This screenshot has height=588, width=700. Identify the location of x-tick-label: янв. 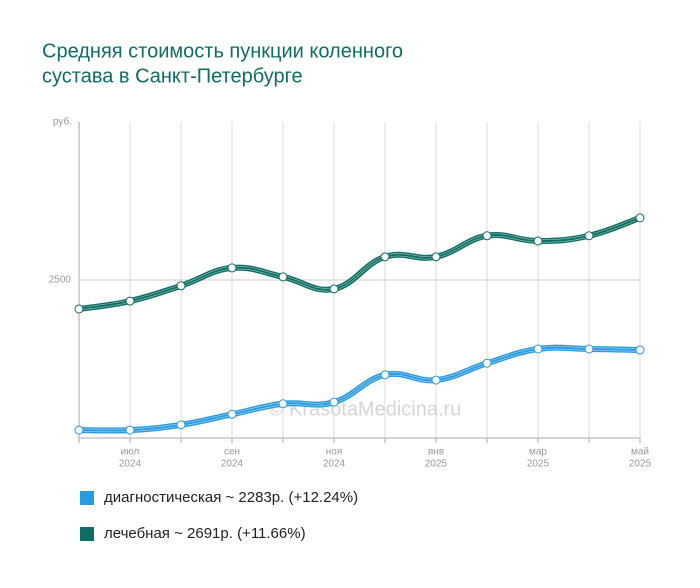
(436, 452).